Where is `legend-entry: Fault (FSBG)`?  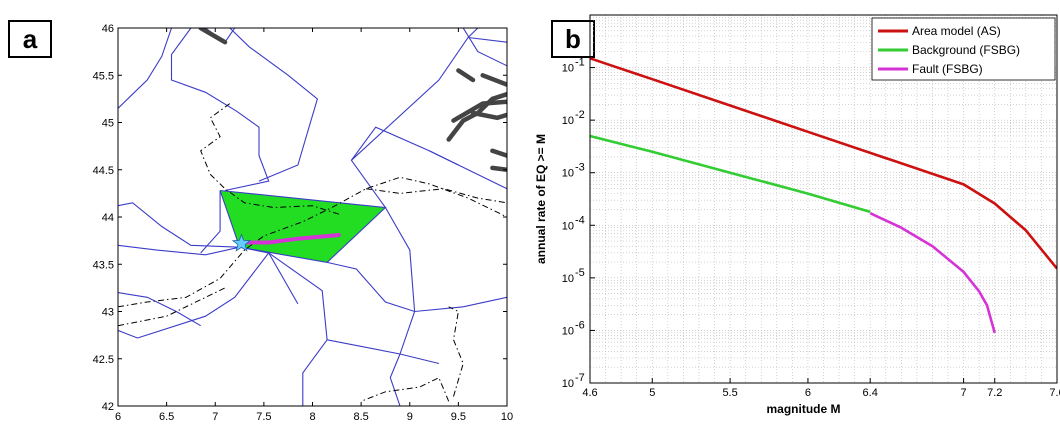
legend-entry: Fault (FSBG) is located at coordinates (947, 69).